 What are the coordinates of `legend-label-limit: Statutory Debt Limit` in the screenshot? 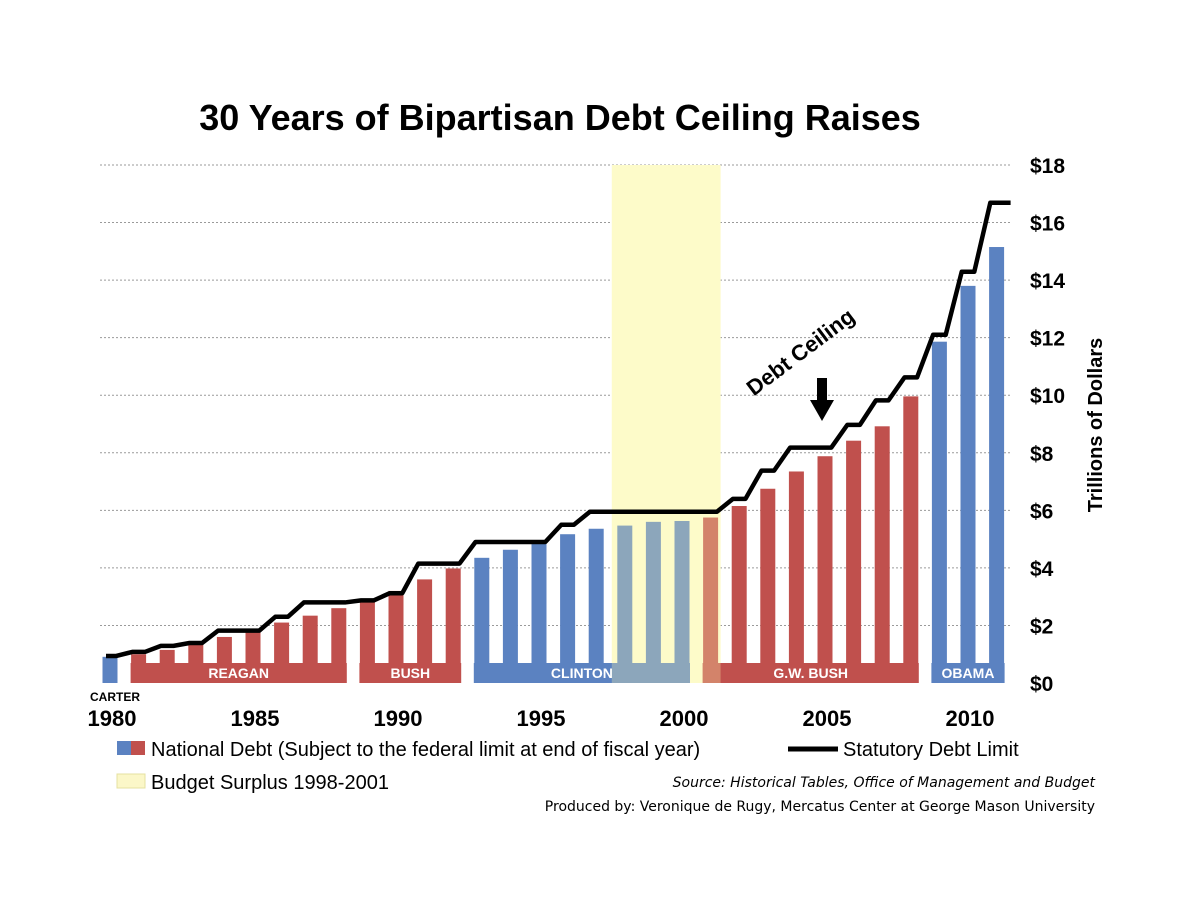 It's located at (931, 750).